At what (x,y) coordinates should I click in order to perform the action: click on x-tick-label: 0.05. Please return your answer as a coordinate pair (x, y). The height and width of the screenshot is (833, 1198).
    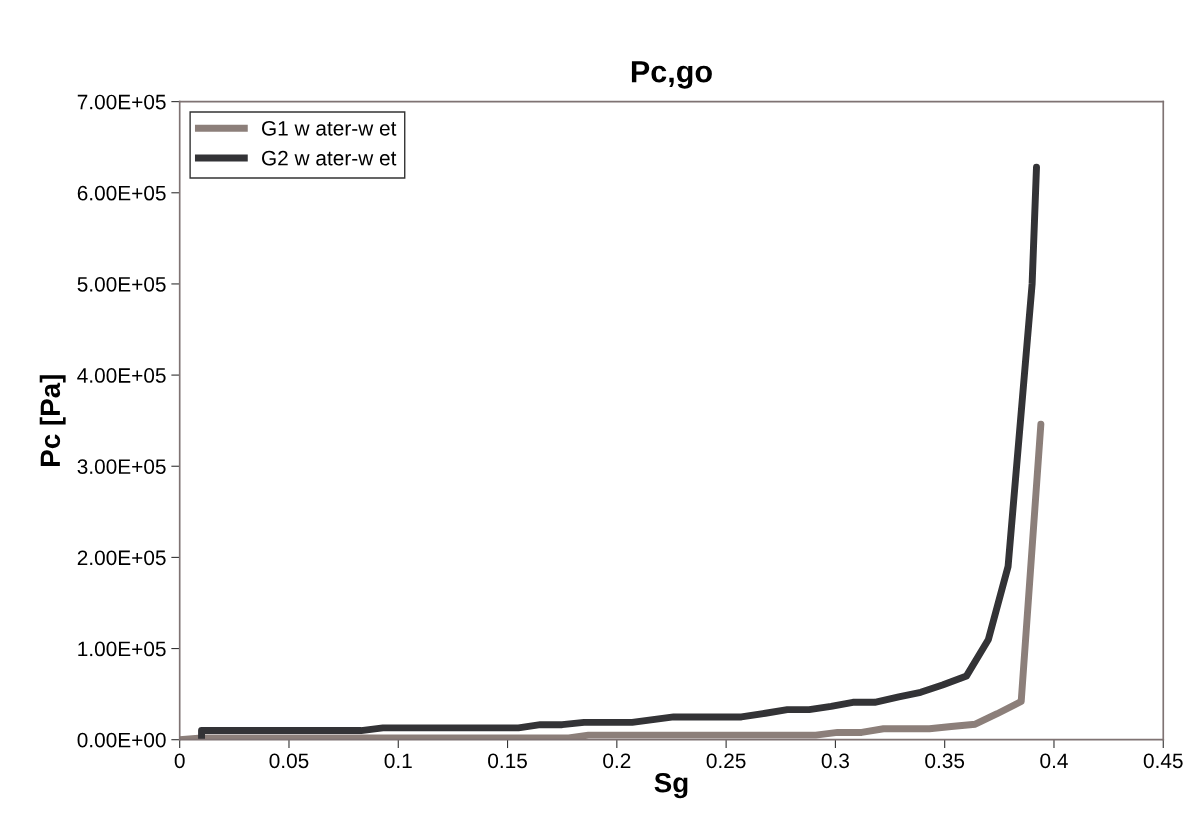
    Looking at the image, I should click on (289, 761).